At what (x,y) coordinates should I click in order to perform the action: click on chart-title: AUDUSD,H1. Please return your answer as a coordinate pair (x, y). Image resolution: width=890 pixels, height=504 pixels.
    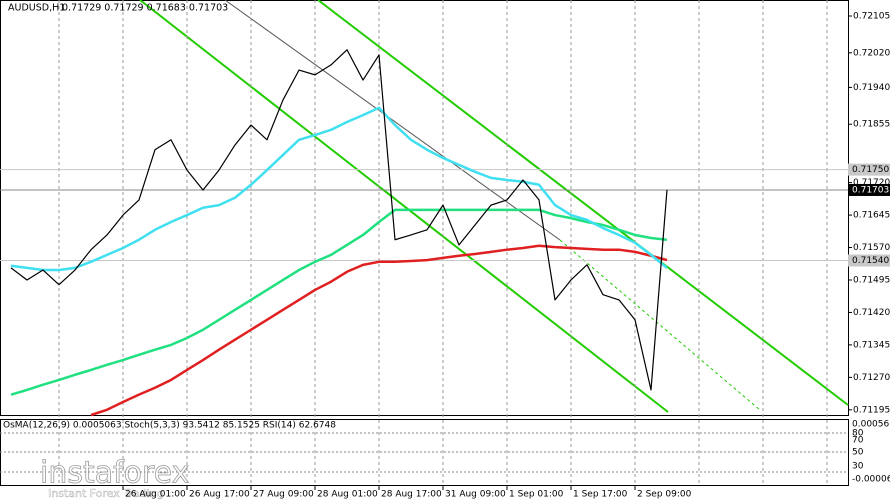
    Looking at the image, I should click on (36, 8).